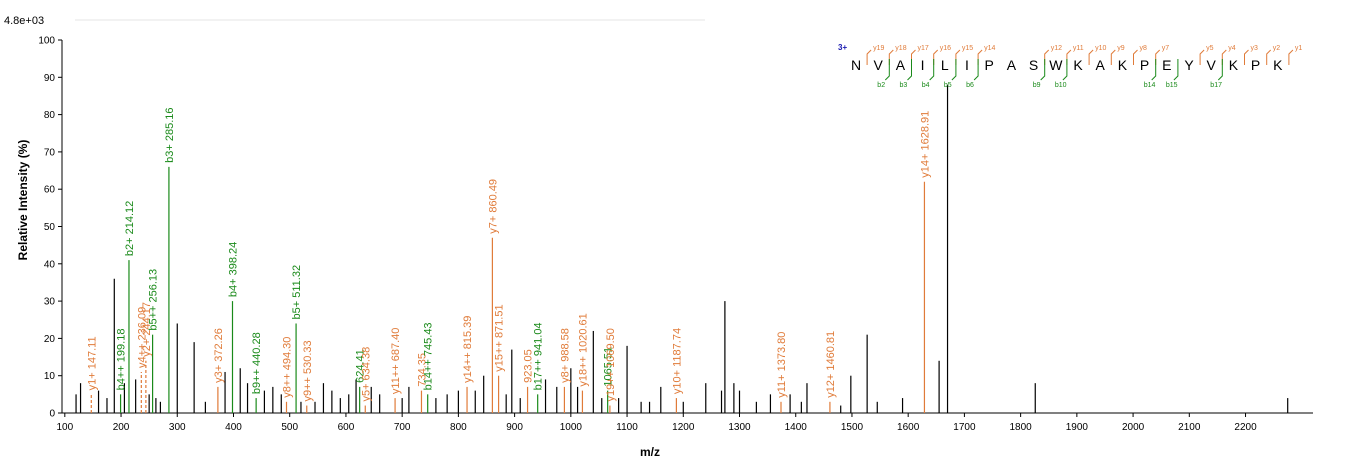 This screenshot has height=473, width=1362. I want to click on y-tick-label: 50, so click(50, 227).